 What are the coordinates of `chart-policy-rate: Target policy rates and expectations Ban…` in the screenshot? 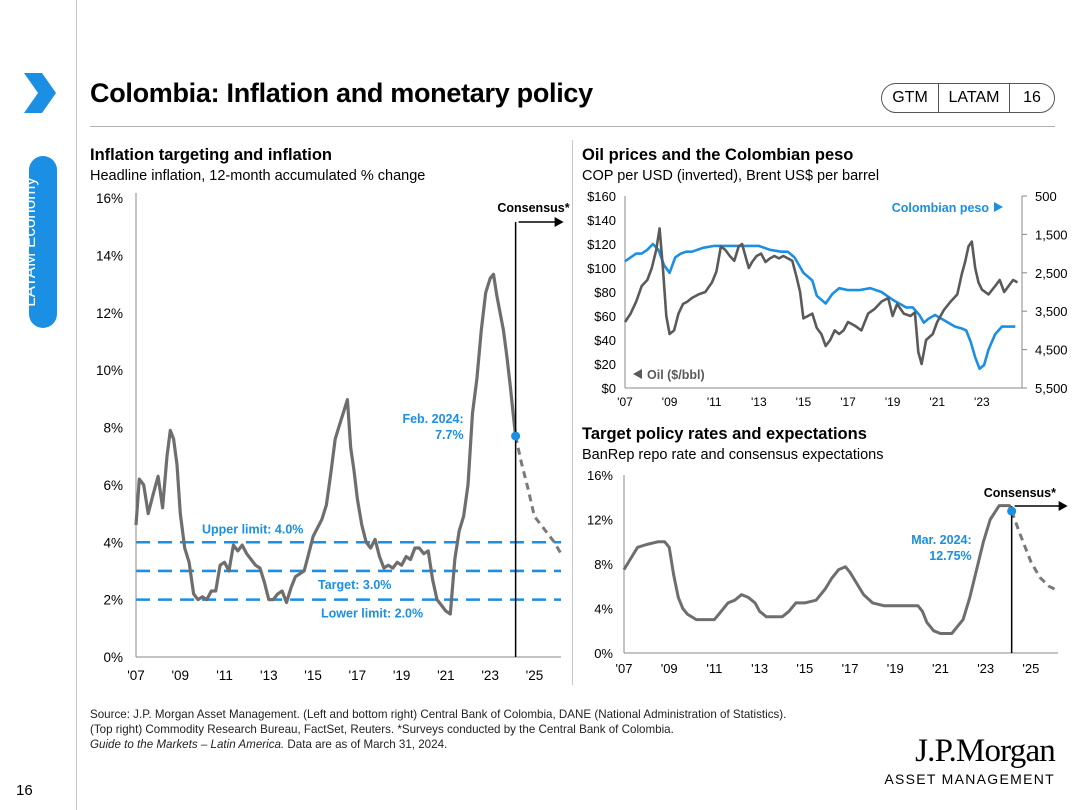 It's located at (825, 550).